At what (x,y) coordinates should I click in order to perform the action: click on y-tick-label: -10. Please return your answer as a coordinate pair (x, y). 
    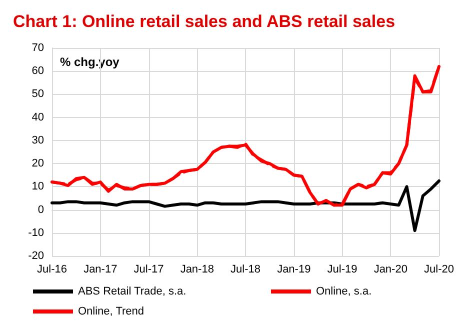
    Looking at the image, I should click on (36, 232).